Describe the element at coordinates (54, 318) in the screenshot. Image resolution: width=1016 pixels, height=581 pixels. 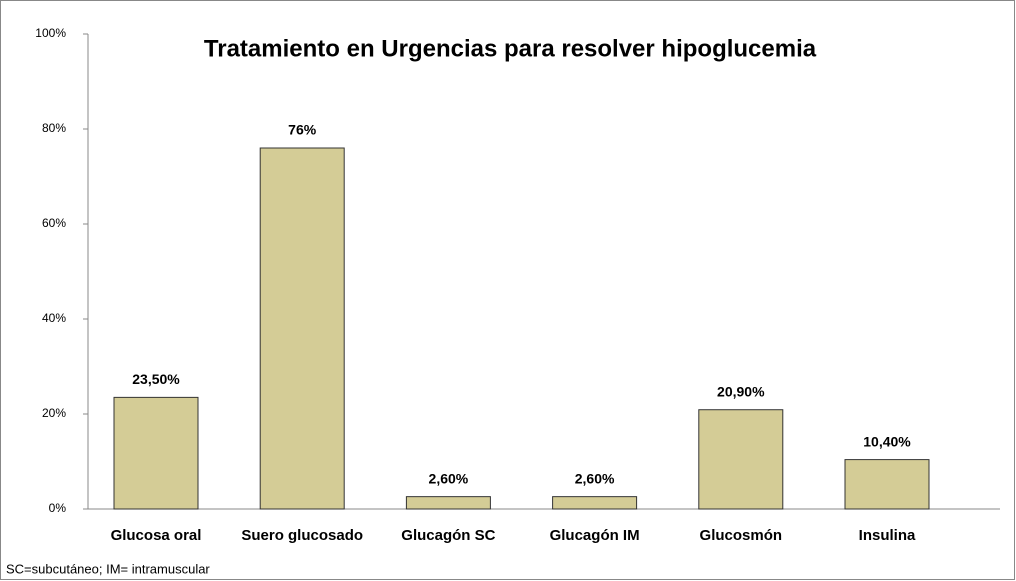
I see `y-tick-label: 40%` at that location.